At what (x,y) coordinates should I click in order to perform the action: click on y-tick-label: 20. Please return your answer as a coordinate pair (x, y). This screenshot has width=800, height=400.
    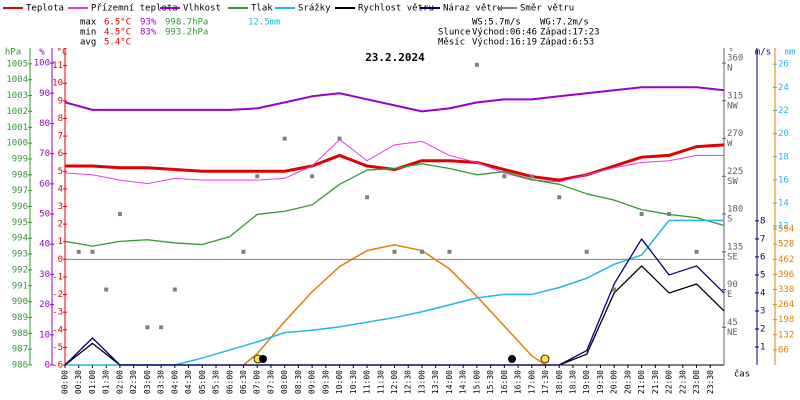
    Looking at the image, I should click on (44, 305).